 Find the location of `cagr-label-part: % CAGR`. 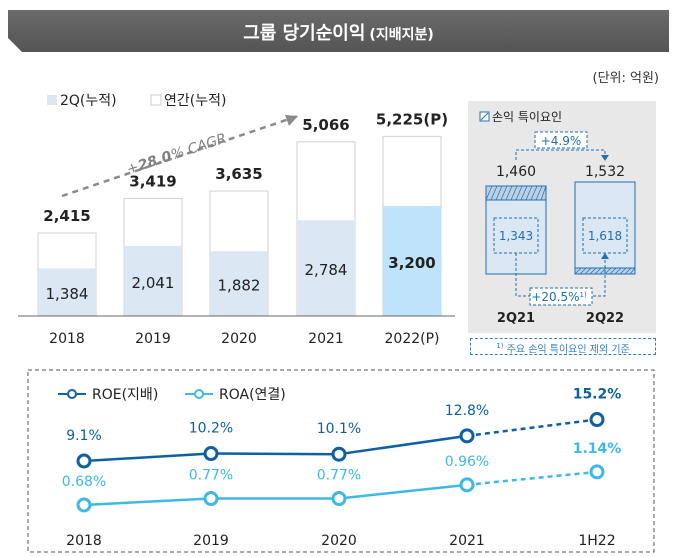

cagr-label-part: % CAGR is located at coordinates (199, 147).